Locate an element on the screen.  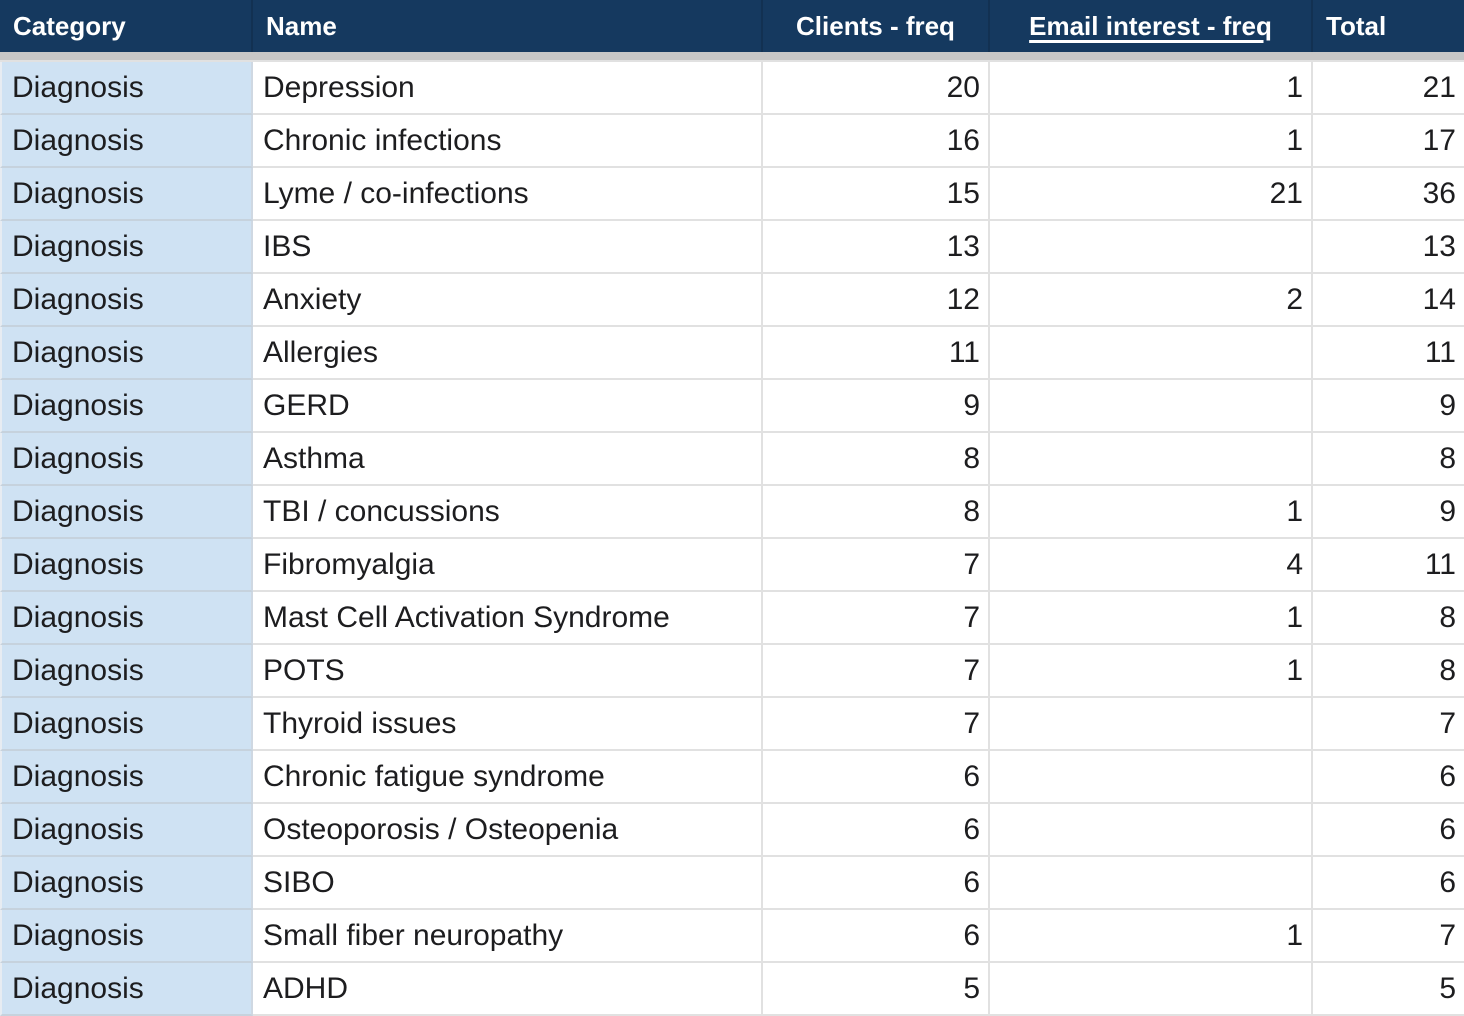
name-cell: Allergies is located at coordinates (508, 353).